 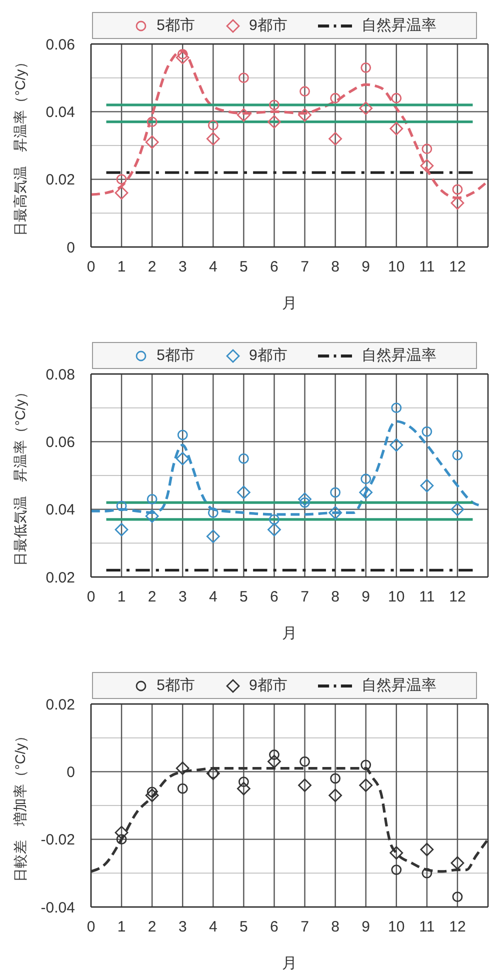 What do you see at coordinates (457, 597) in the screenshot?
I see `x-tick-label: 12` at bounding box center [457, 597].